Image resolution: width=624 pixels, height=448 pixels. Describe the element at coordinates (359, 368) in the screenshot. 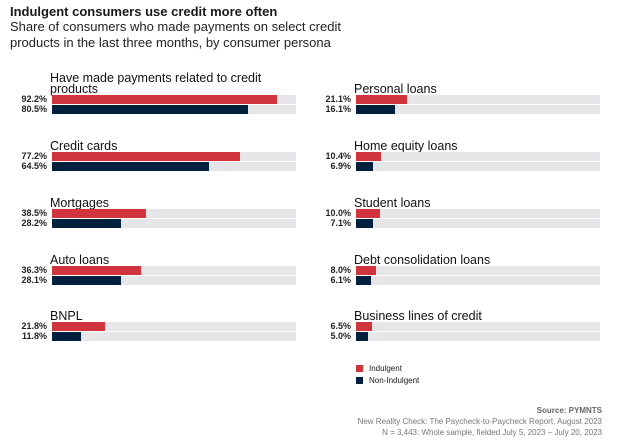

I see `legend-swatch-indulgent` at that location.